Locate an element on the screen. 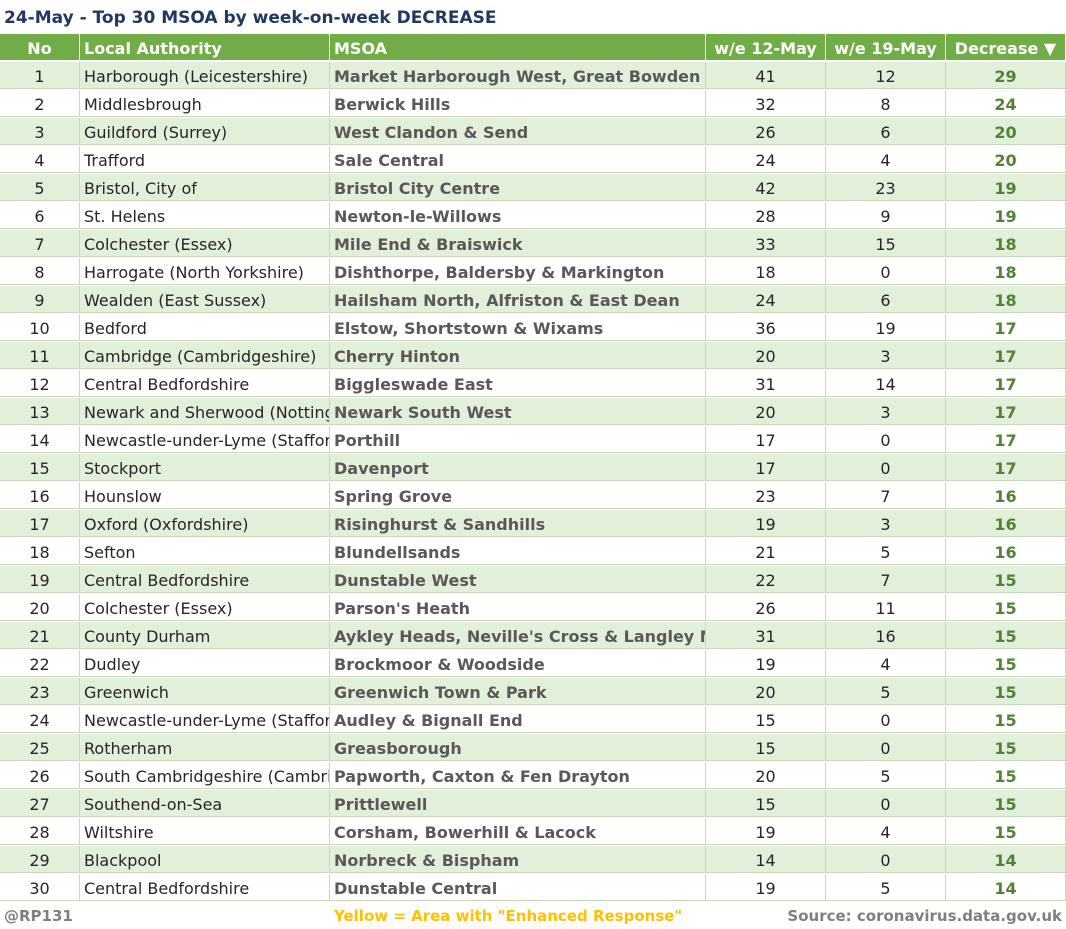 The height and width of the screenshot is (929, 1066). table-cell: 12 is located at coordinates (886, 75).